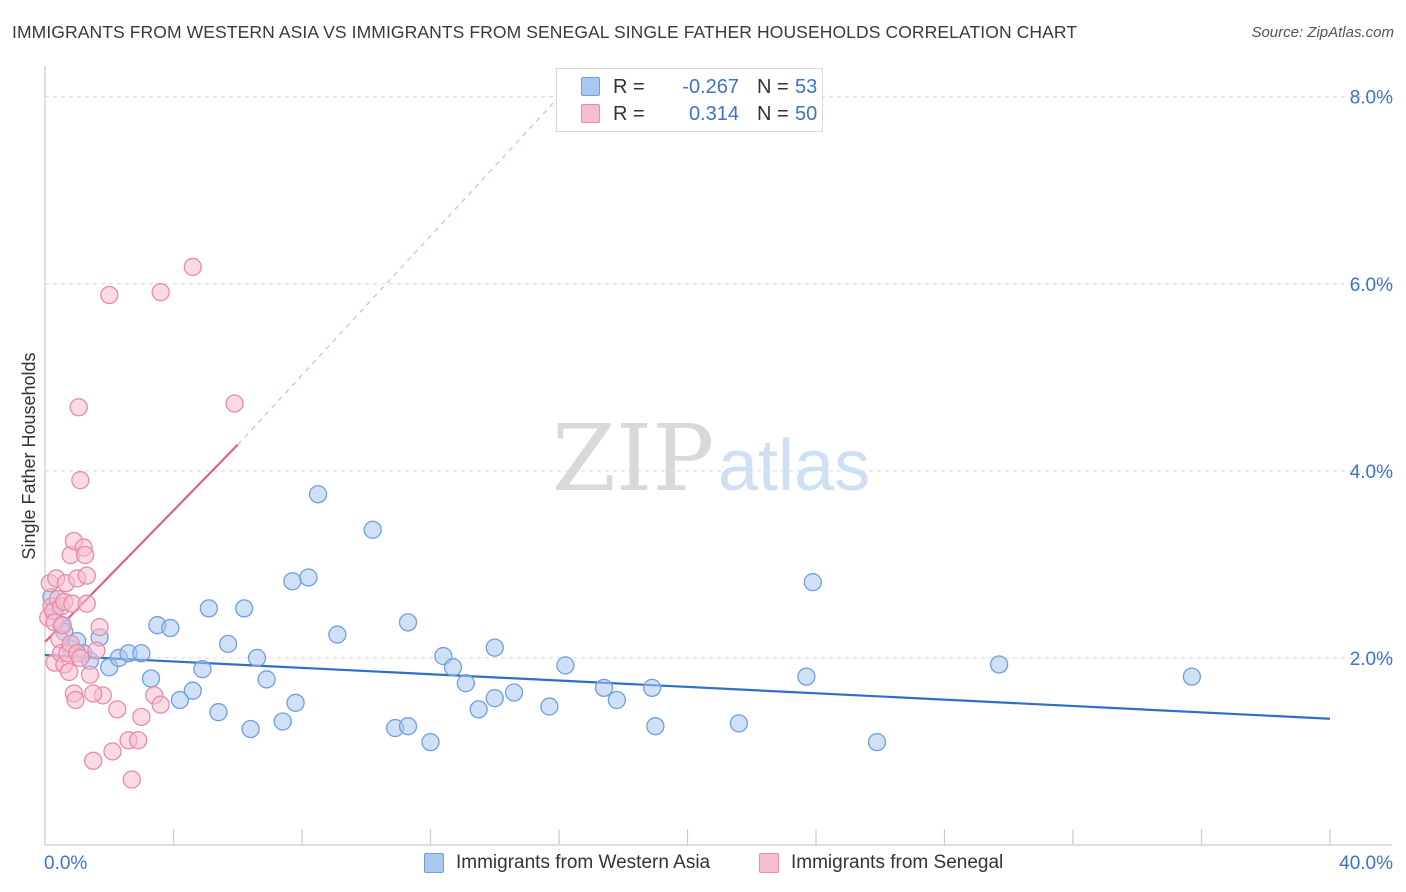 The width and height of the screenshot is (1406, 892). What do you see at coordinates (590, 86) in the screenshot?
I see `legend-swatch-western-asia` at bounding box center [590, 86].